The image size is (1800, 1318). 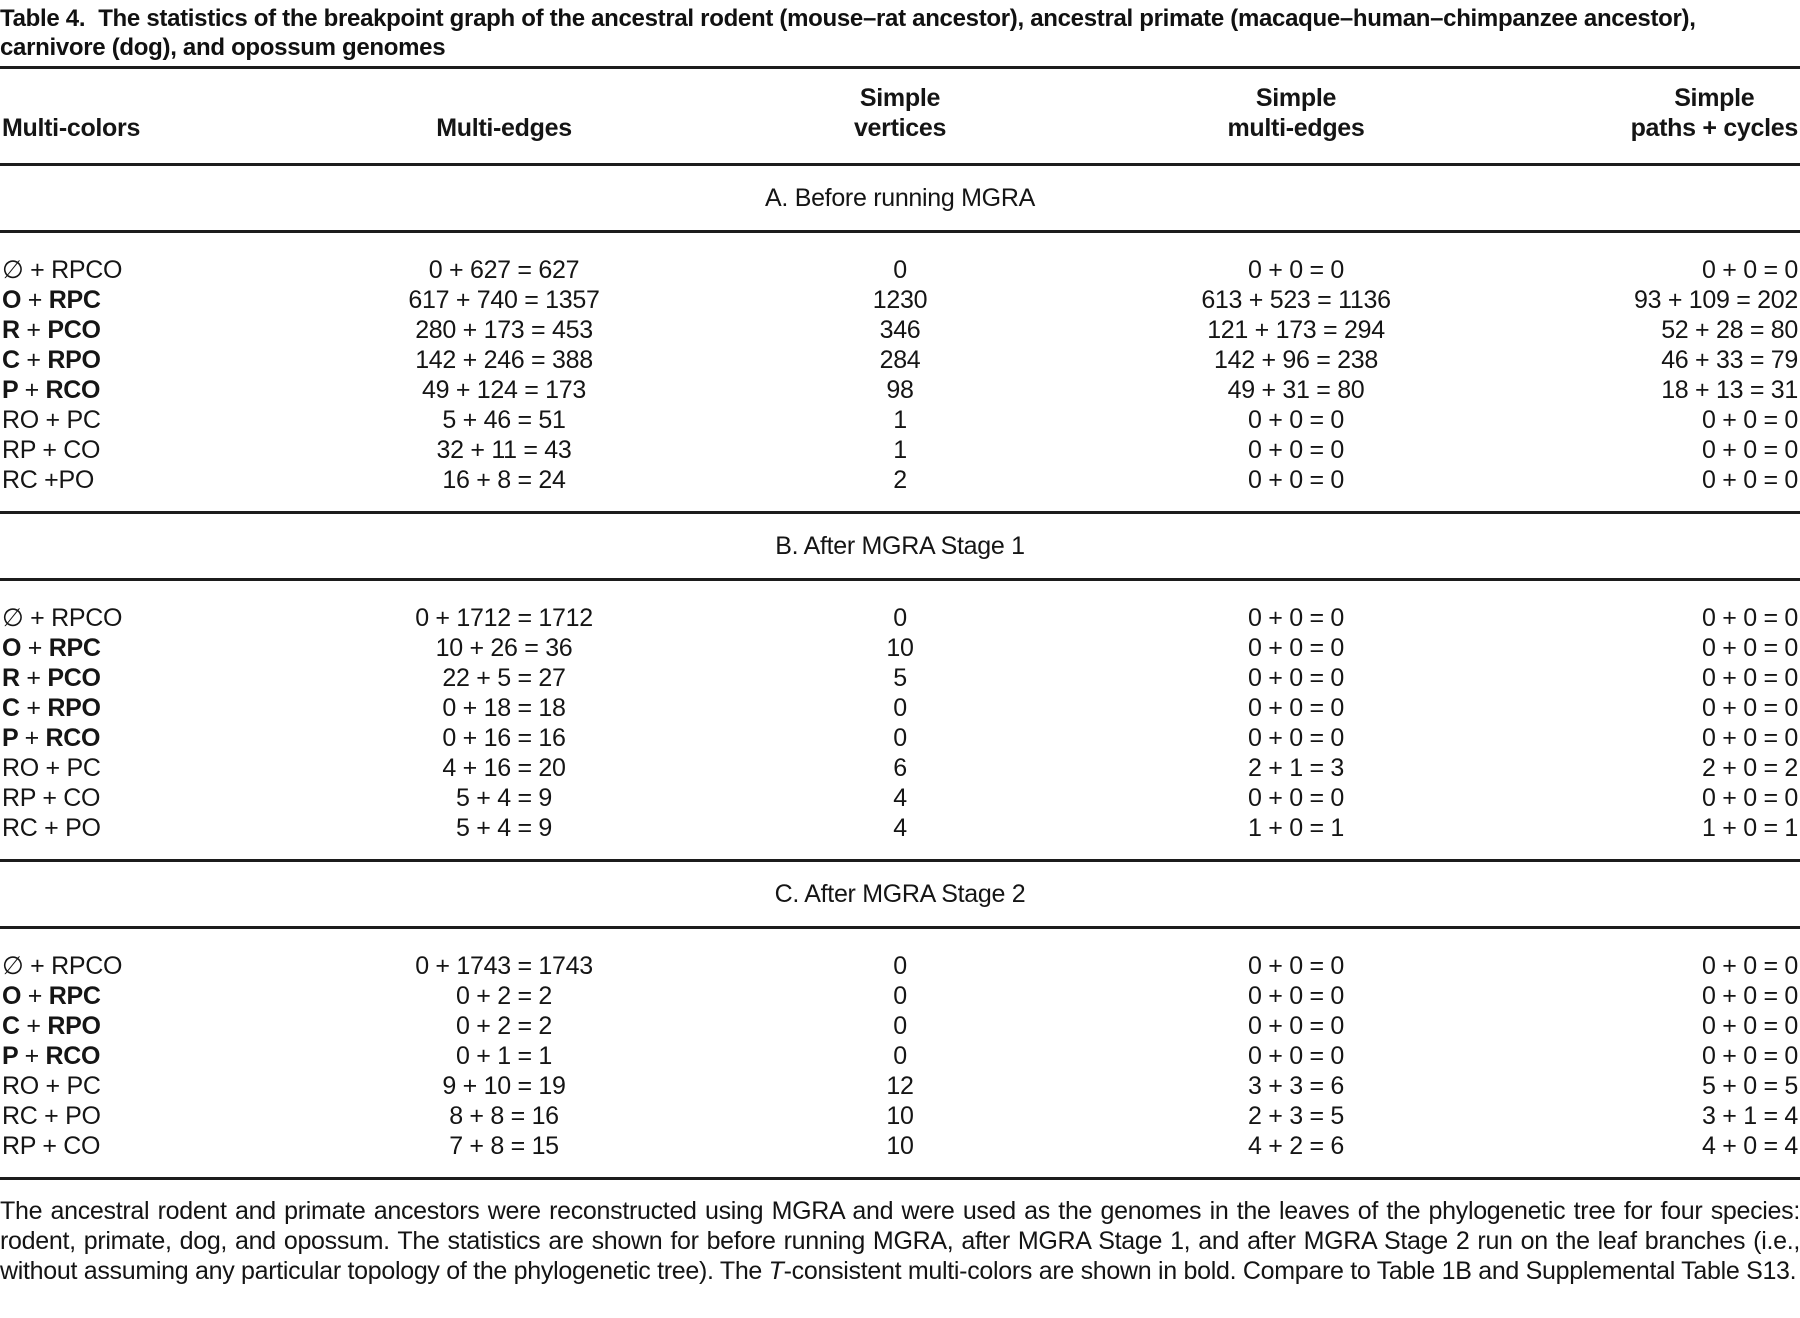 I want to click on column-header-inner: Simple paths + cycles, so click(x=1715, y=113).